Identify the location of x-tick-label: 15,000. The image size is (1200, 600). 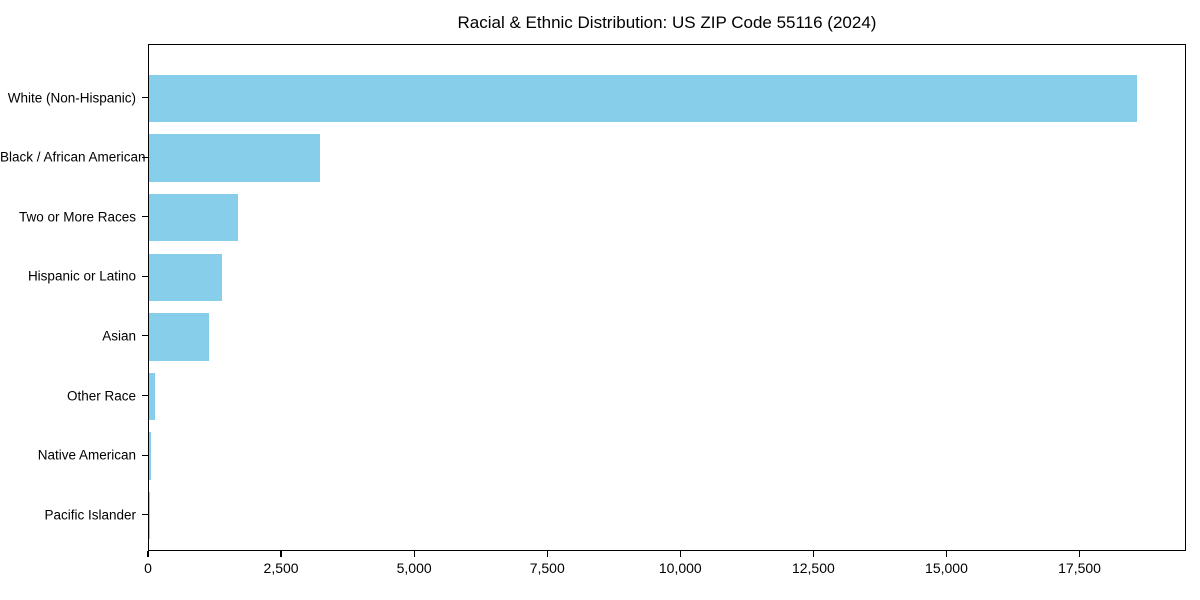
(946, 568).